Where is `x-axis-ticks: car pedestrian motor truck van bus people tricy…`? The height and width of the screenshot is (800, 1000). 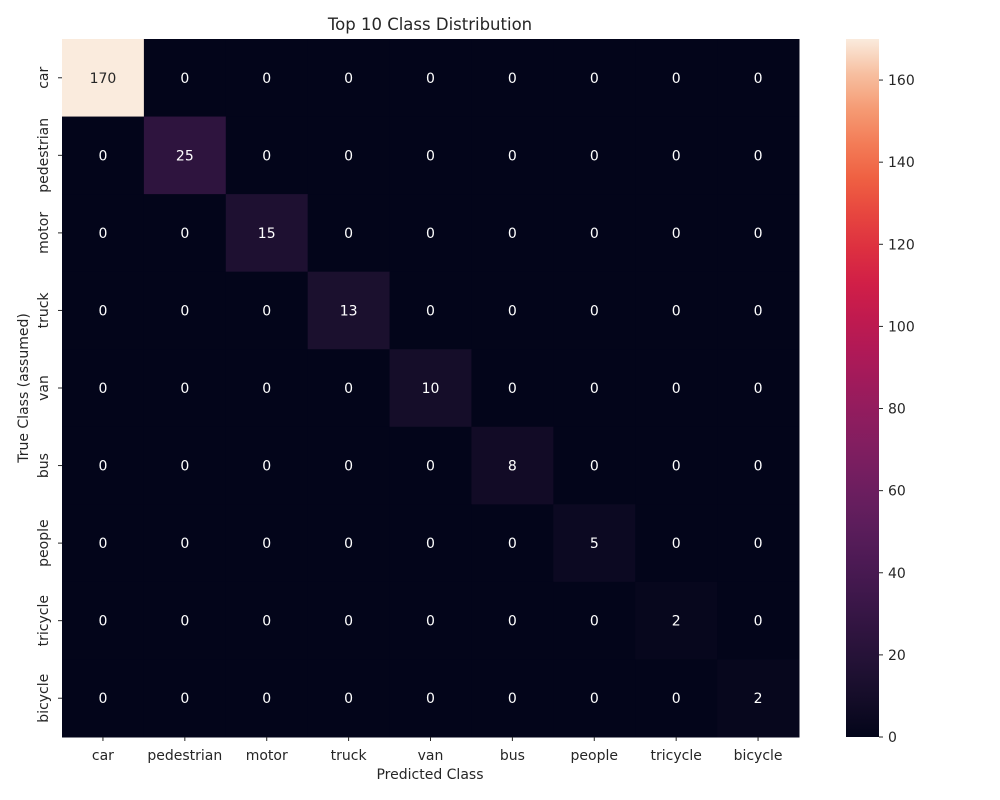 x-axis-ticks: car pedestrian motor truck van bus people tricy… is located at coordinates (437, 750).